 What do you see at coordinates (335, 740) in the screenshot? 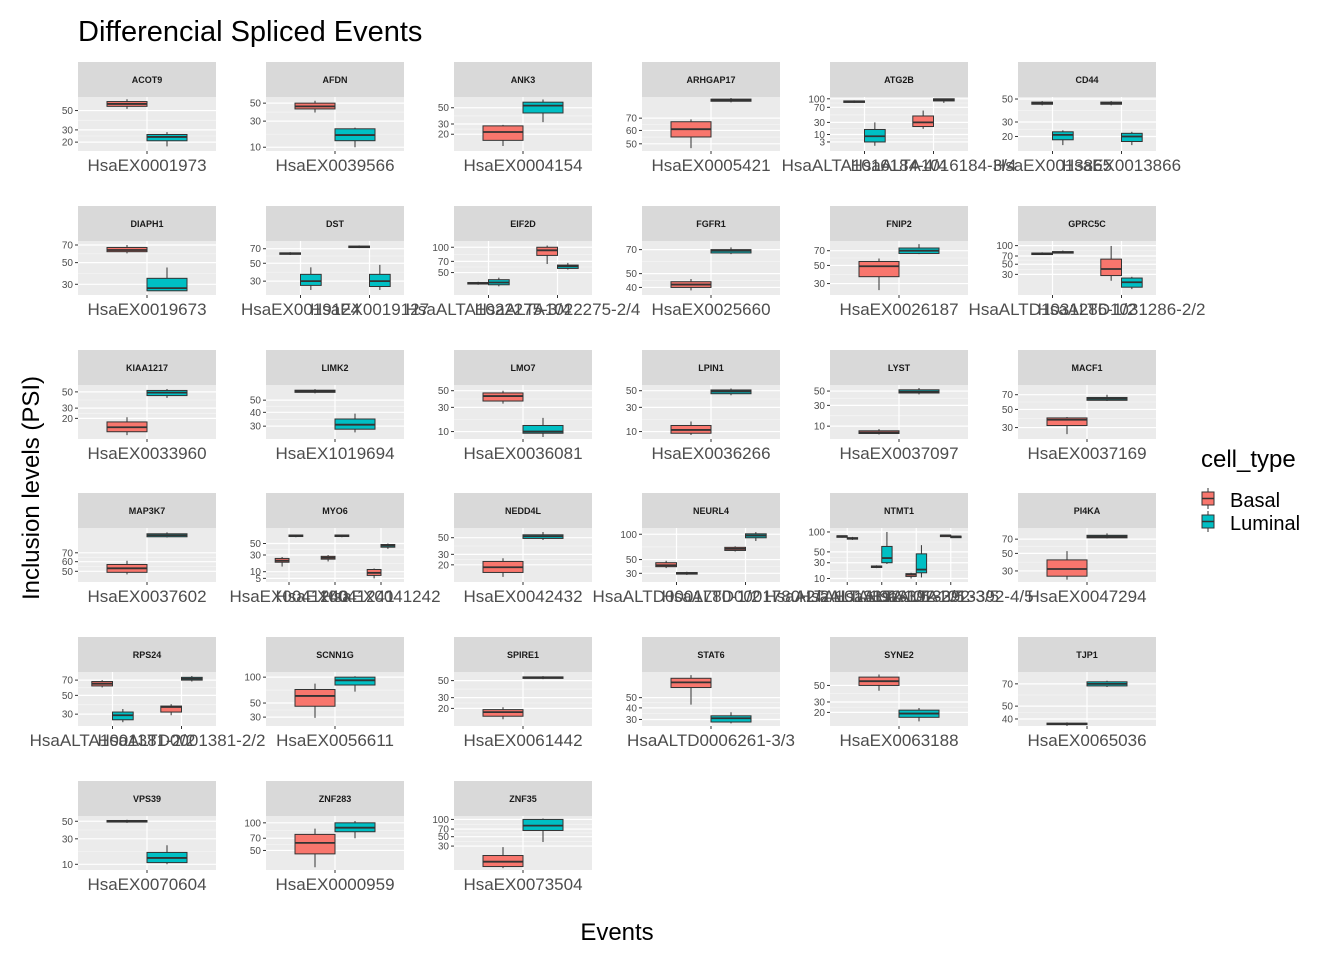
I see `x-tick-label: HsaEX0056611` at bounding box center [335, 740].